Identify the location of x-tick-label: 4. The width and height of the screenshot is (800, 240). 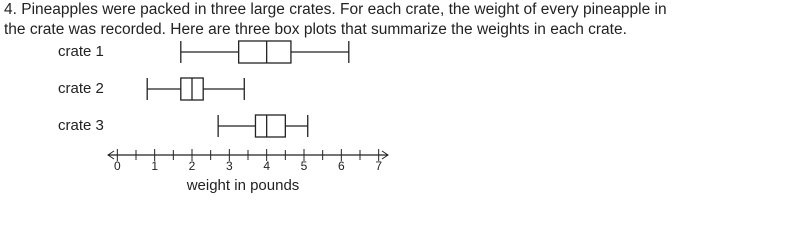
(266, 166).